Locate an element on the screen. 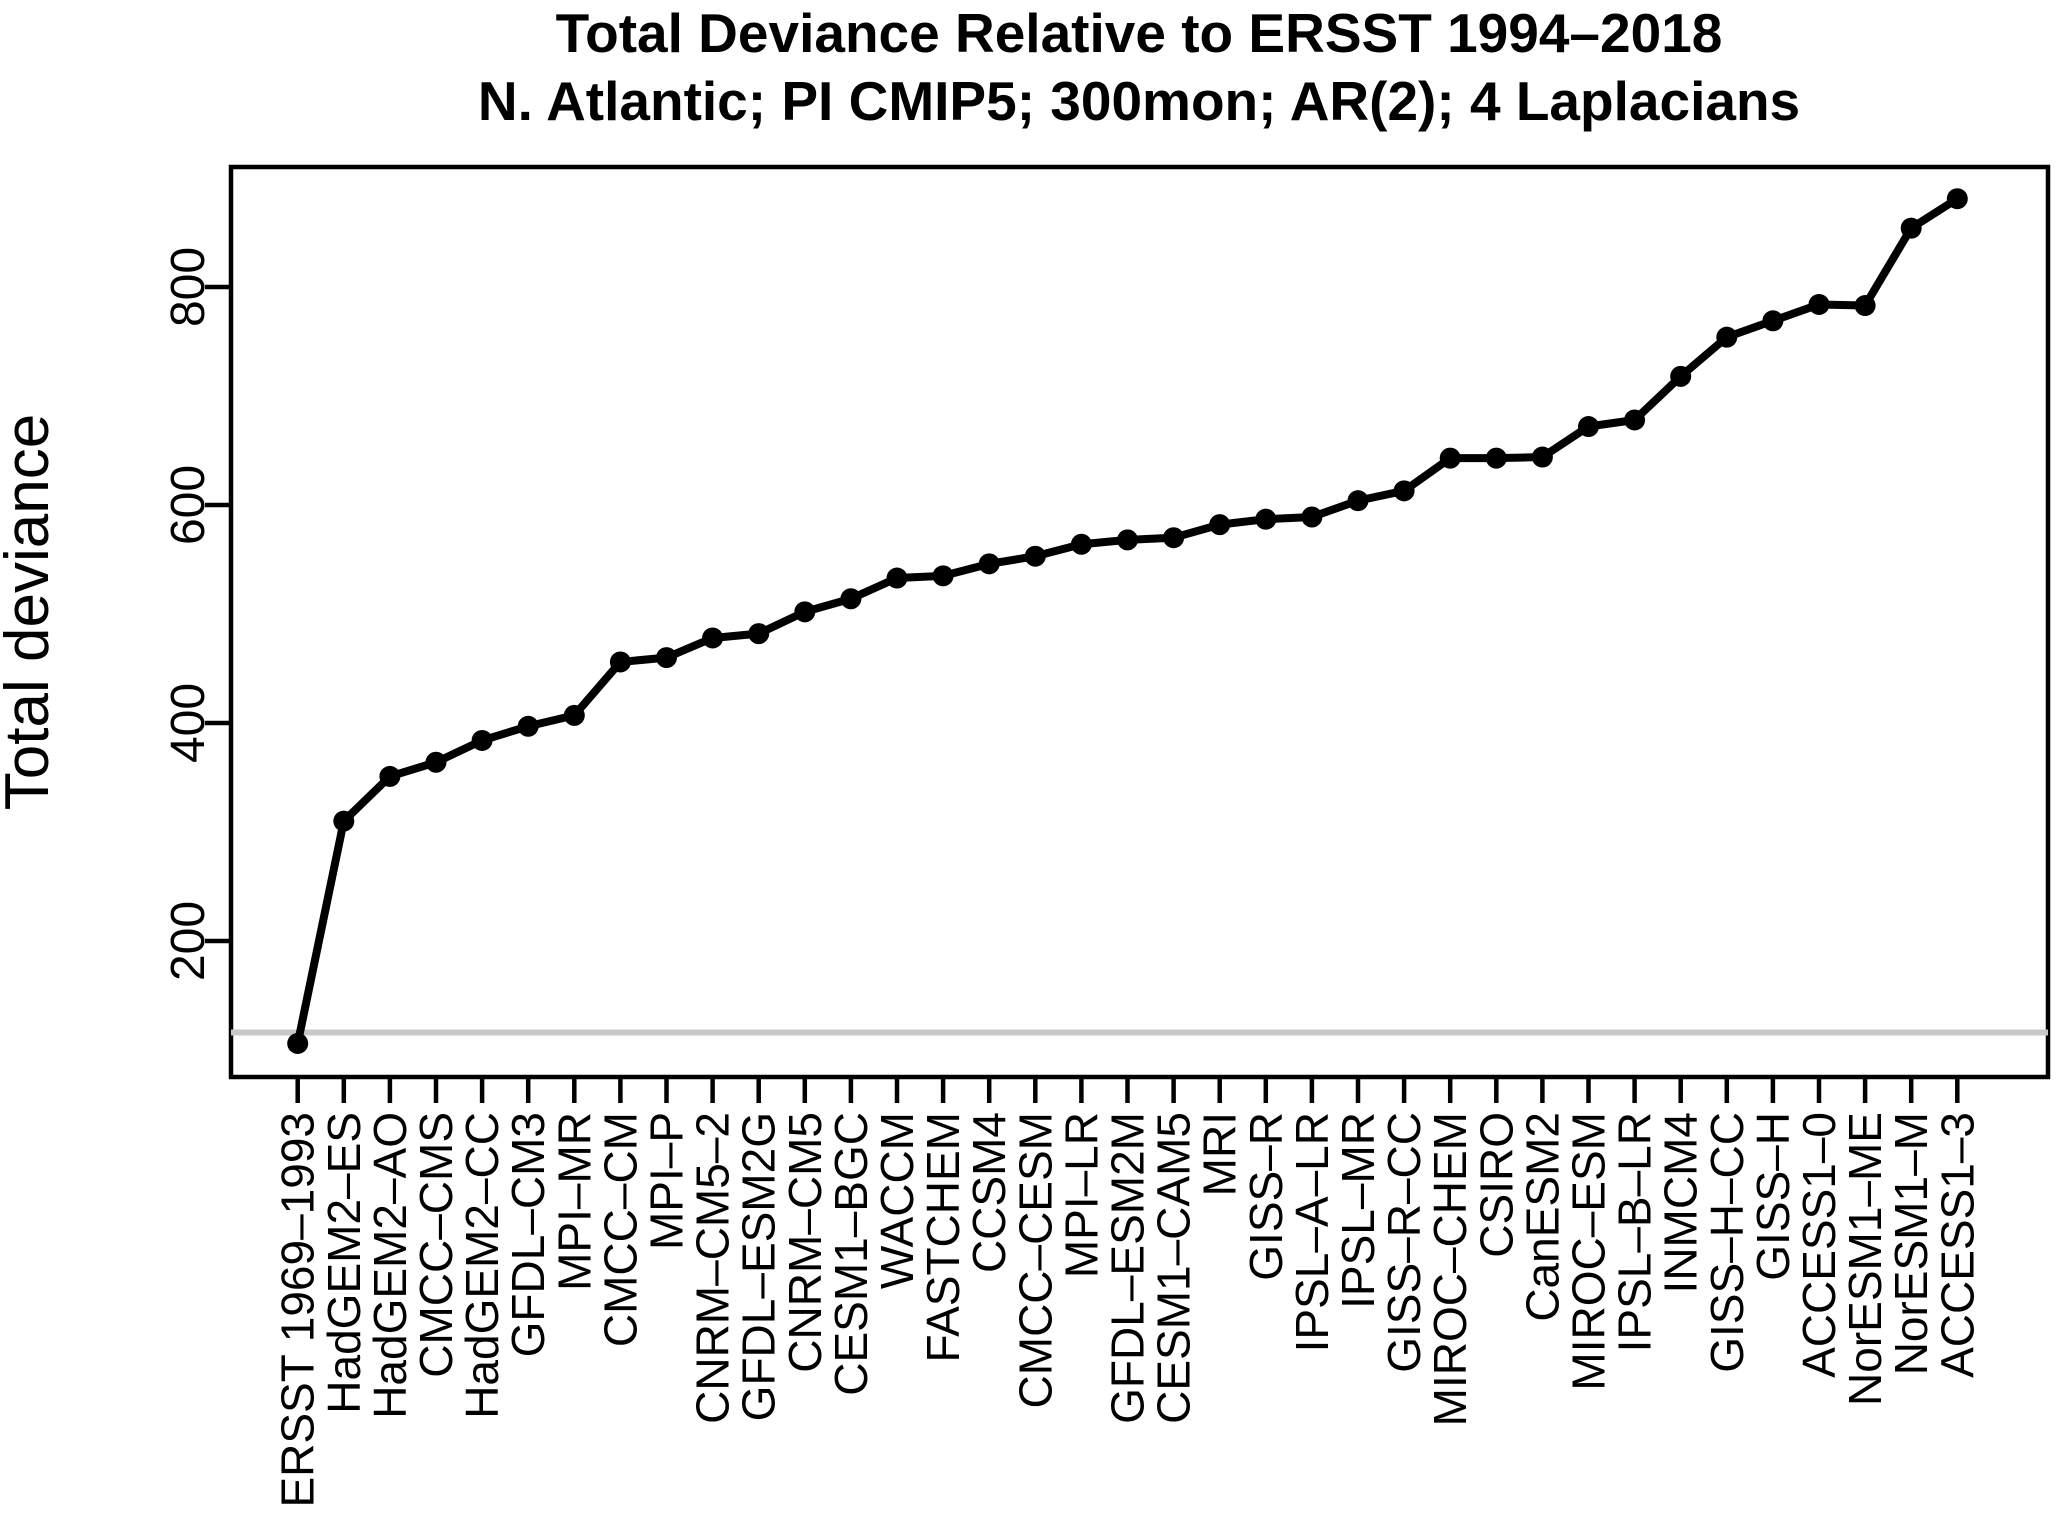 The height and width of the screenshot is (1528, 2067). x-axis-label: IPSL–B–LR is located at coordinates (1635, 1232).